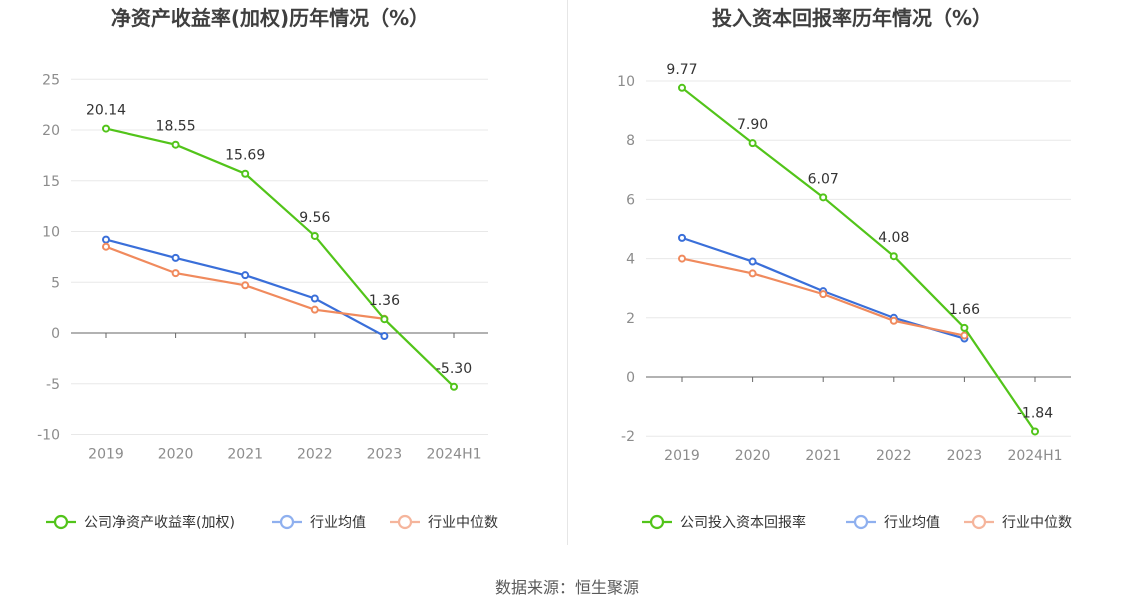  What do you see at coordinates (964, 310) in the screenshot?
I see `roic-data-label: 1.66` at bounding box center [964, 310].